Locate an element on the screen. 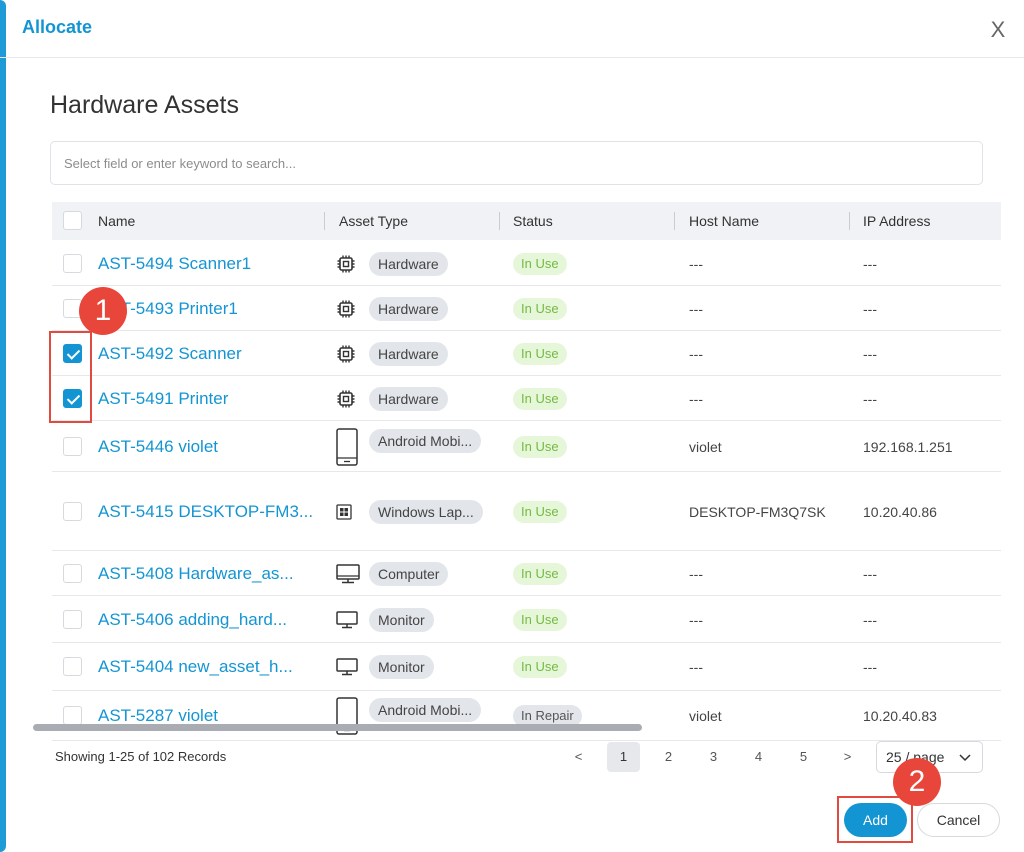  host-name-cell: violet is located at coordinates (705, 446).